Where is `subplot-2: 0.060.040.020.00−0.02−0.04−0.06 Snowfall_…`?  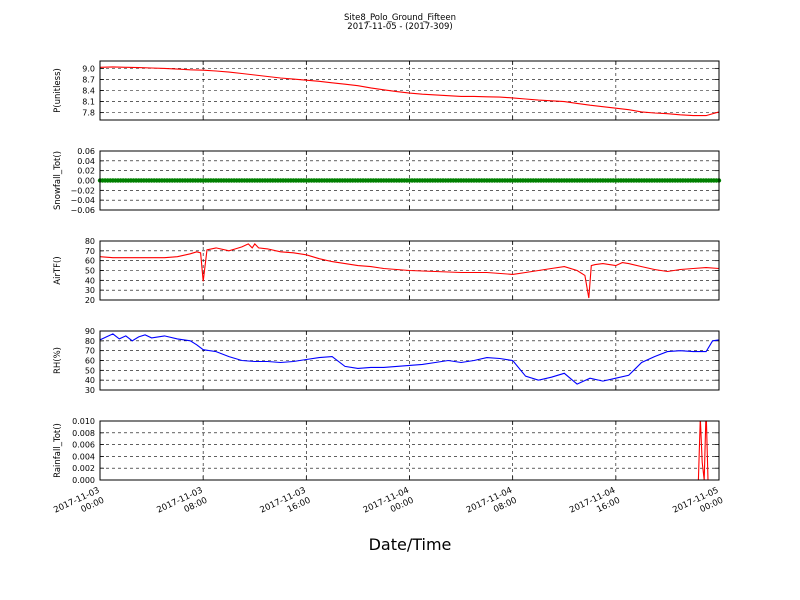 subplot-2: 0.060.040.020.00−0.02−0.04−0.06 Snowfall_… is located at coordinates (387, 181).